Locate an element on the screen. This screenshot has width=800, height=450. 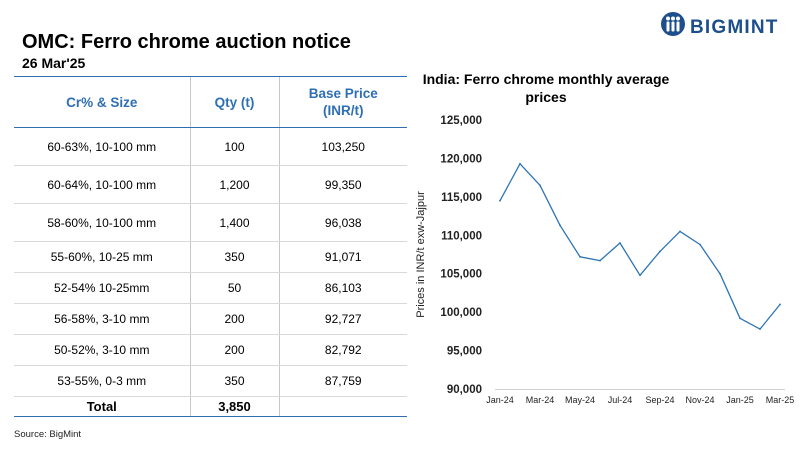
table-row: 50-52%, 3-10 mm 200 82,792 is located at coordinates (210, 350).